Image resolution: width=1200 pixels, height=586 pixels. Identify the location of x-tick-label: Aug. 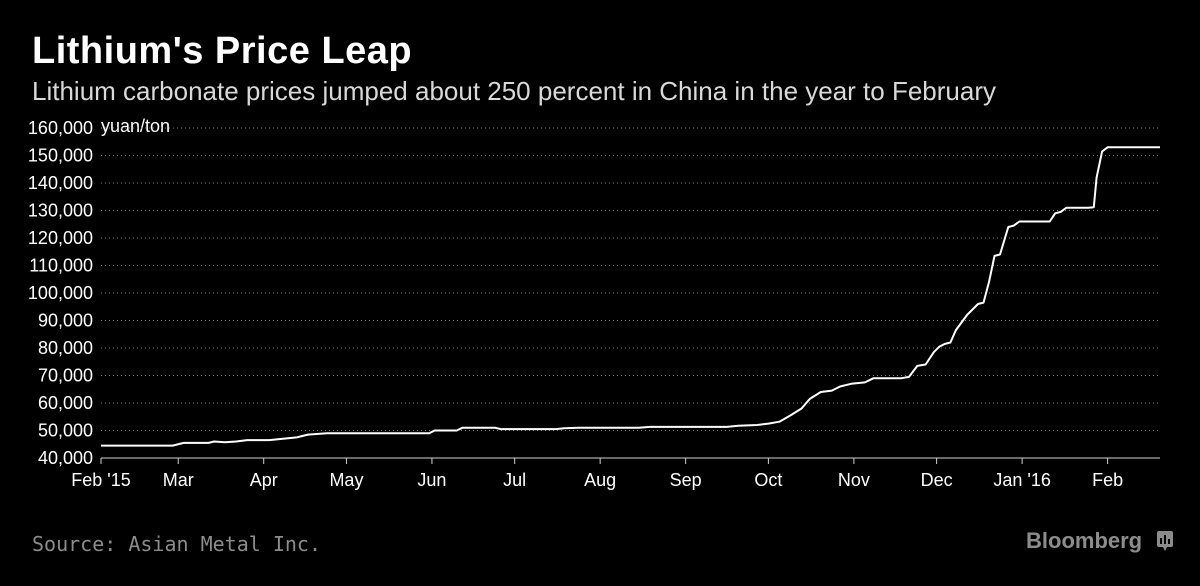
(600, 480).